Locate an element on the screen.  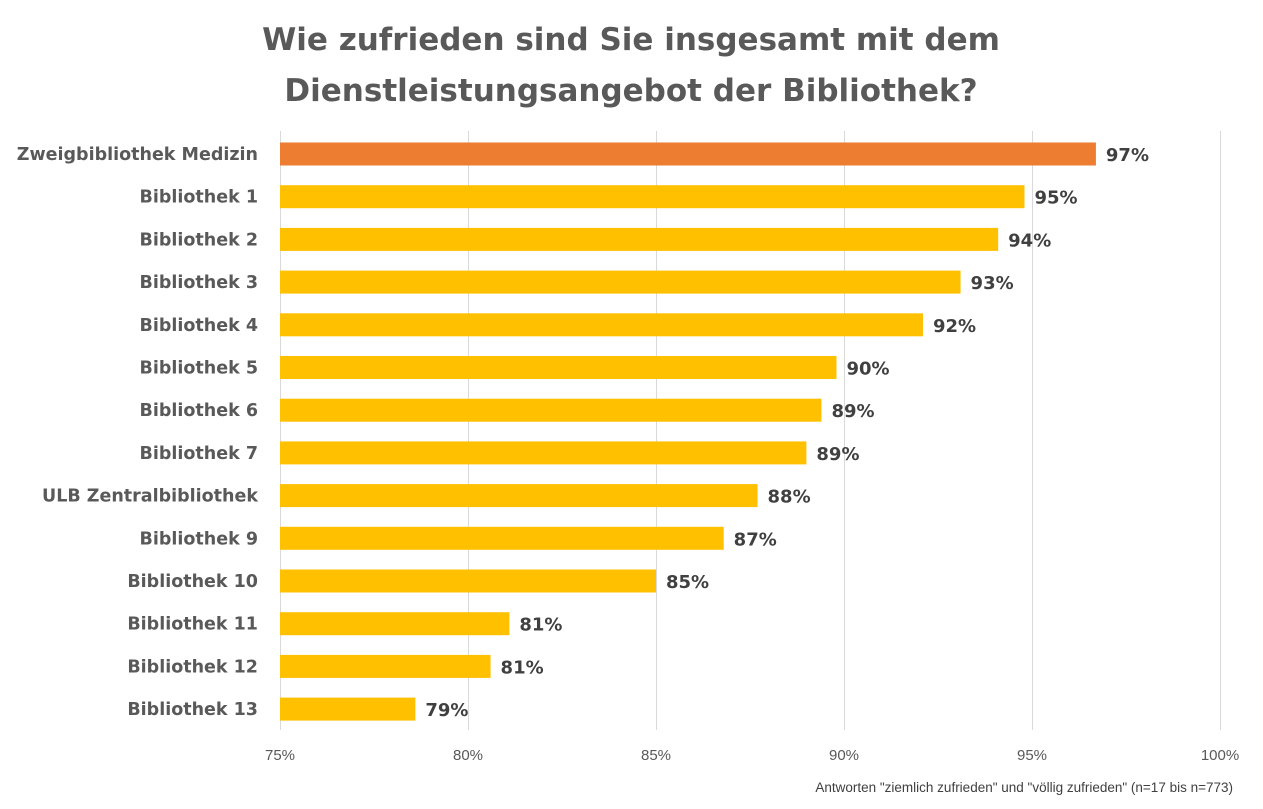
category-label: Bibliothek 6 is located at coordinates (199, 411).